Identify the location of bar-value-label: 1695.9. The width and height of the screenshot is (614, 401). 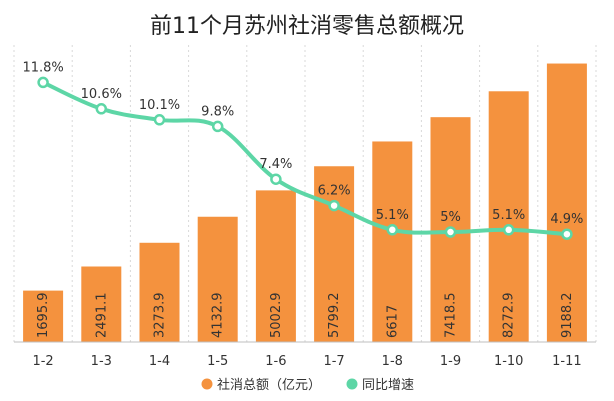
(43, 316).